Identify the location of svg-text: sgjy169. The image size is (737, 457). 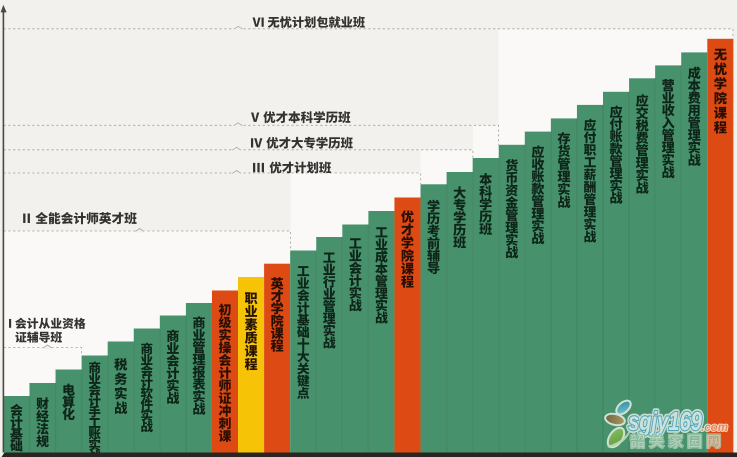
(665, 421).